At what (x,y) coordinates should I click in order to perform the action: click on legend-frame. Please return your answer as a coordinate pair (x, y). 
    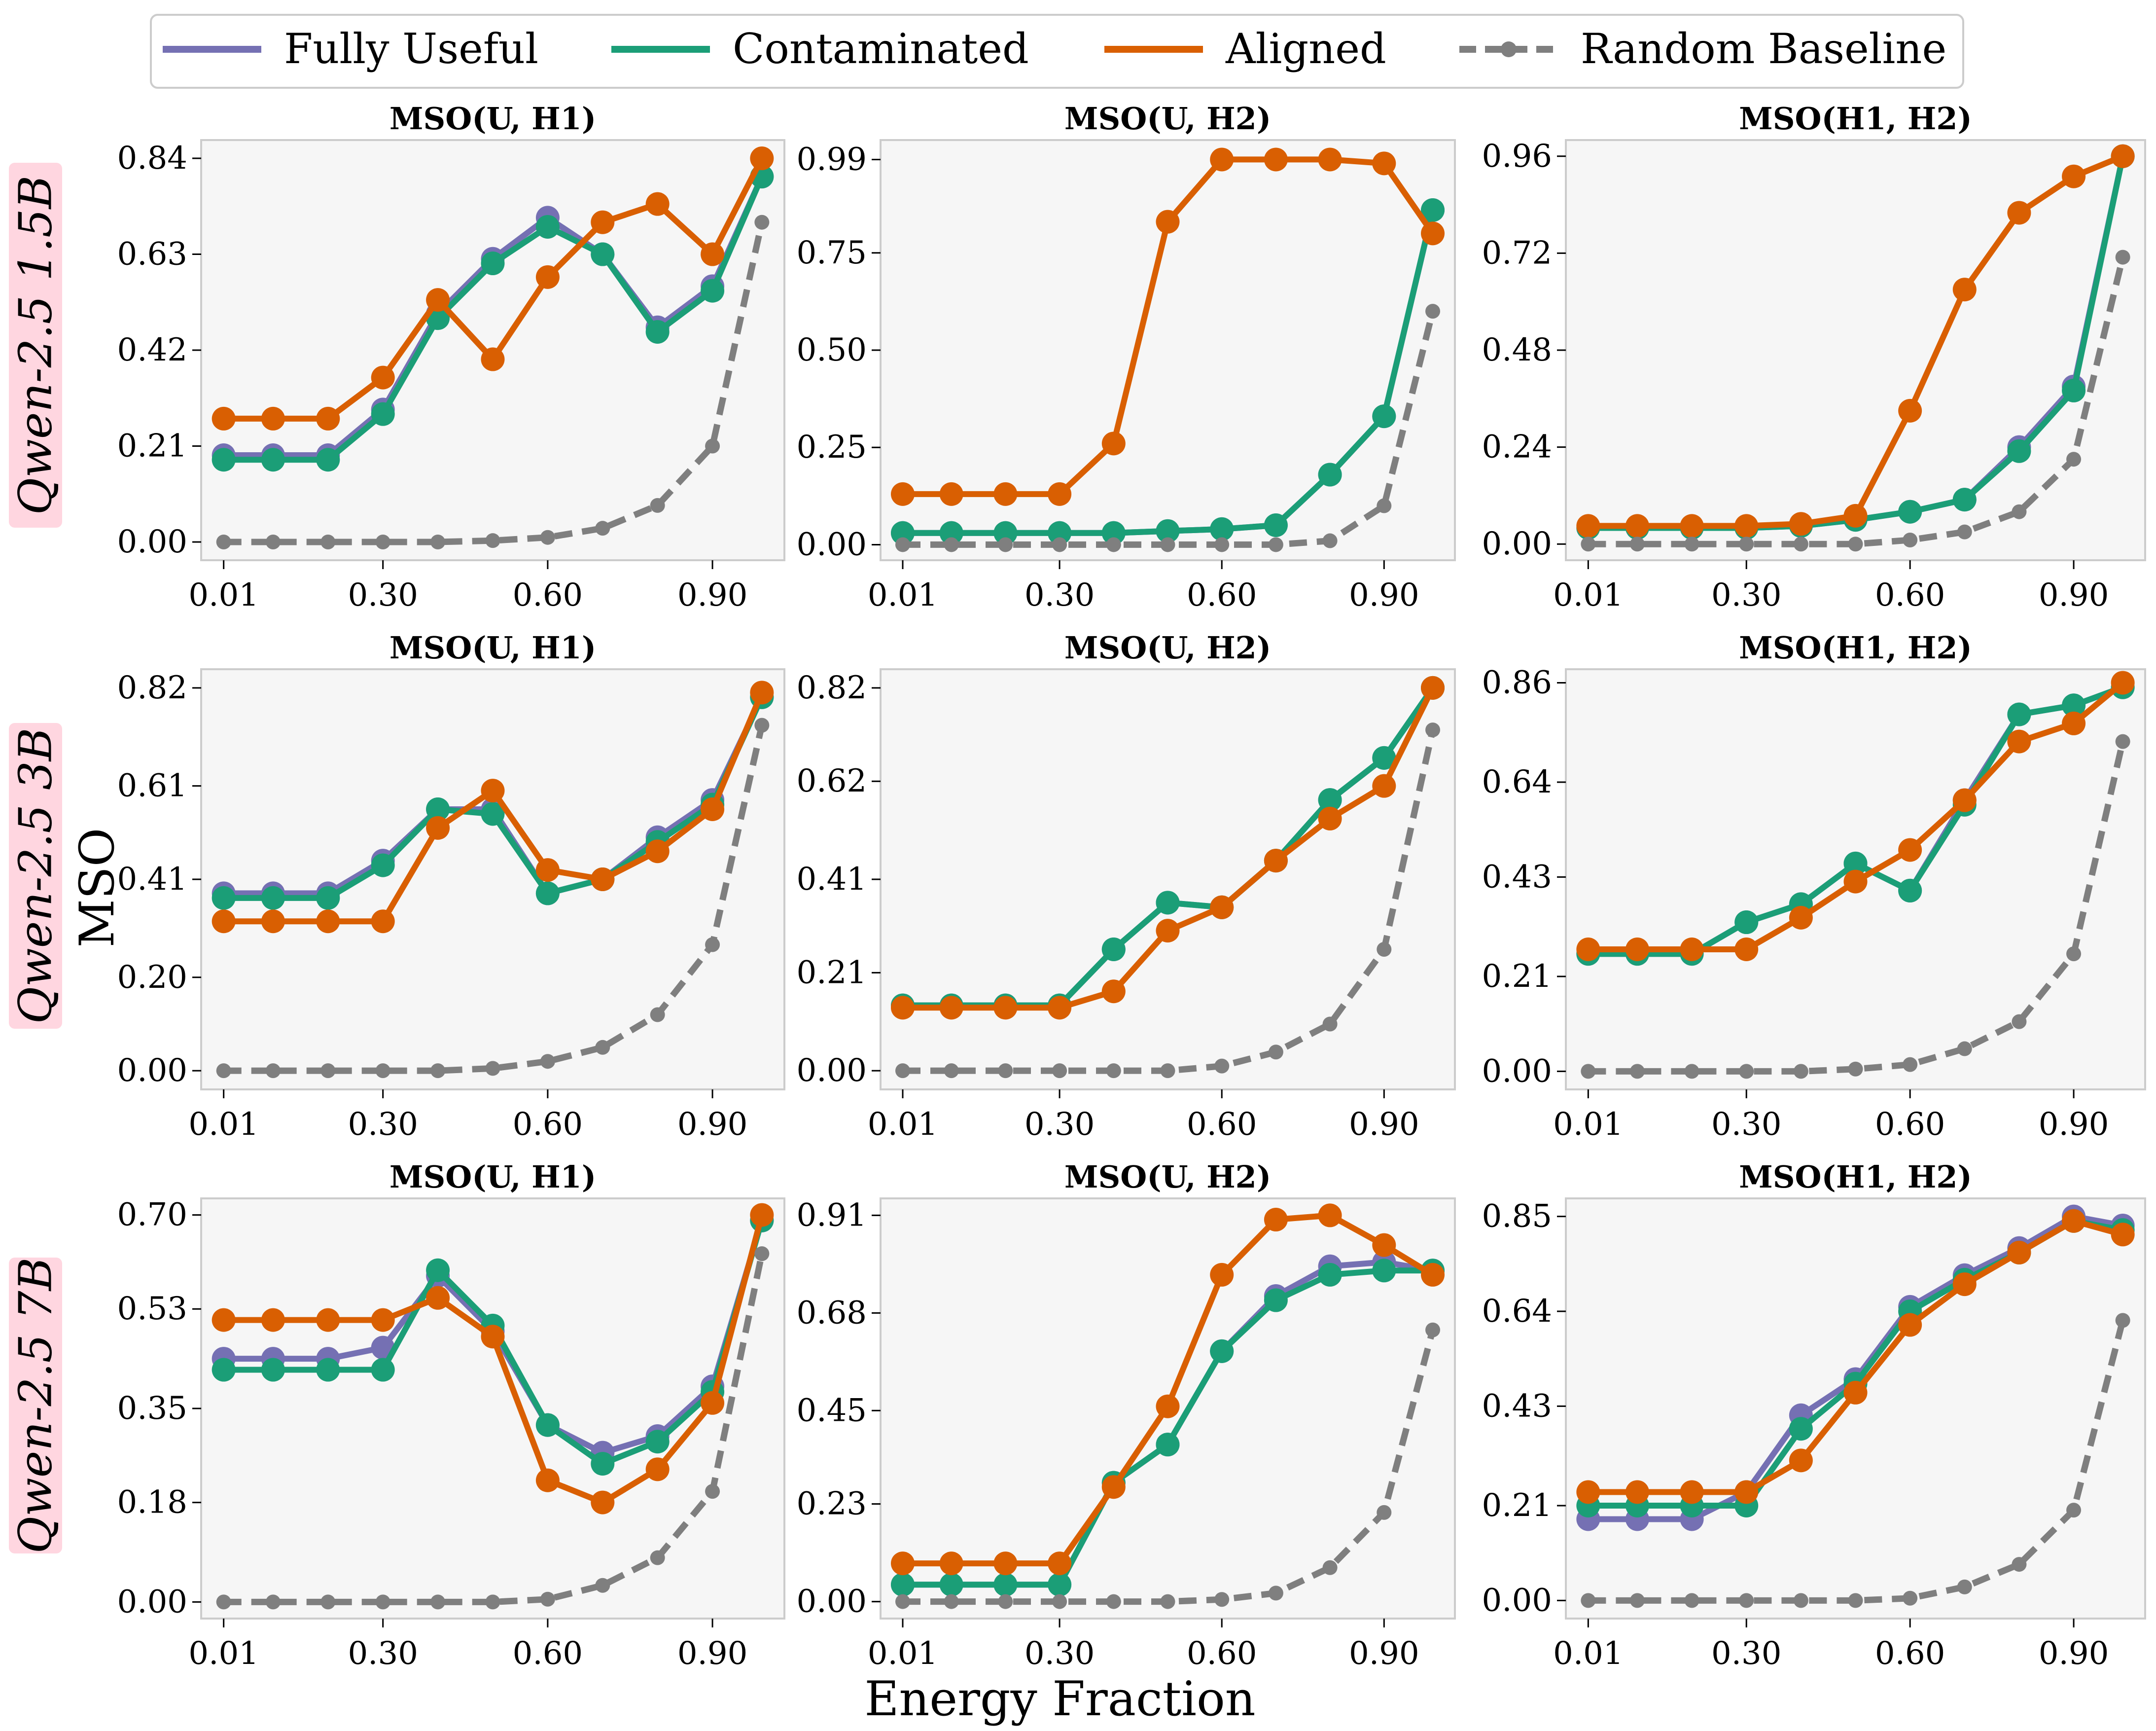
    Looking at the image, I should click on (1057, 52).